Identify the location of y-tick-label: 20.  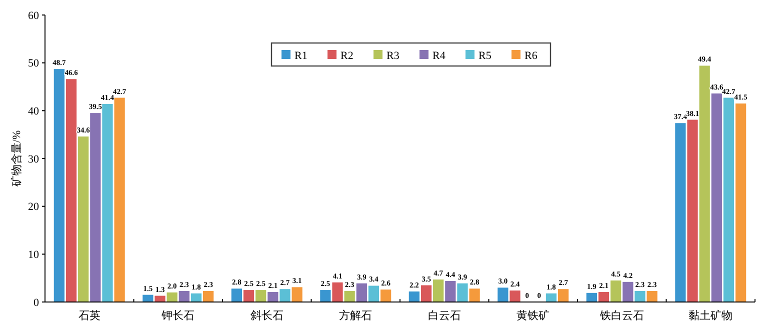
(34, 207).